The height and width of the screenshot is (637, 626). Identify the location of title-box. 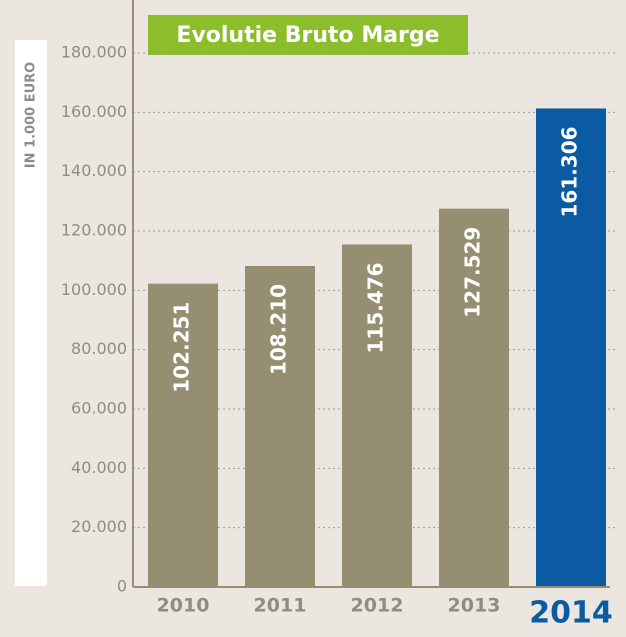
(308, 35).